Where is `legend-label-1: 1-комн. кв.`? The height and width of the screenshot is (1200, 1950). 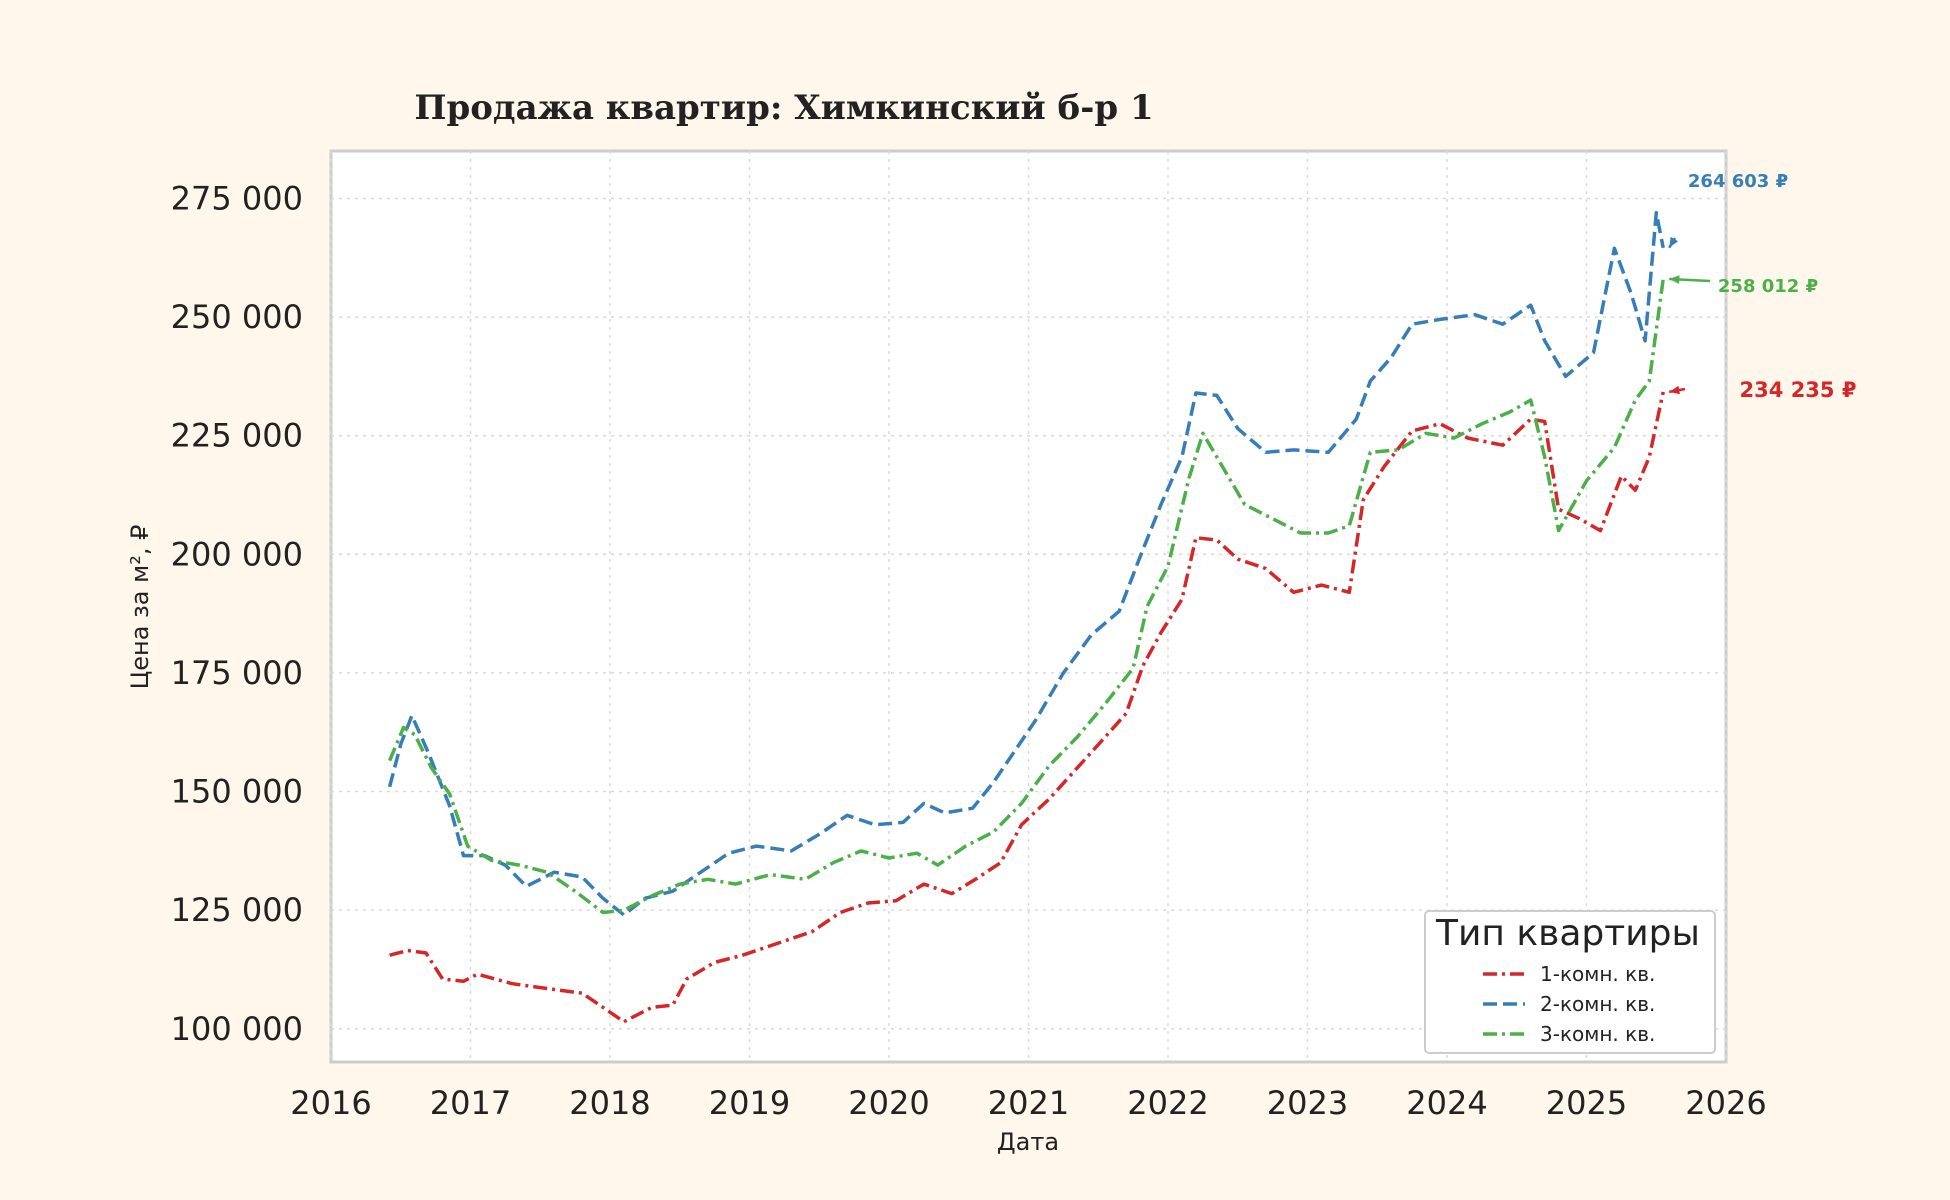
legend-label-1: 1-комн. кв. is located at coordinates (1597, 974).